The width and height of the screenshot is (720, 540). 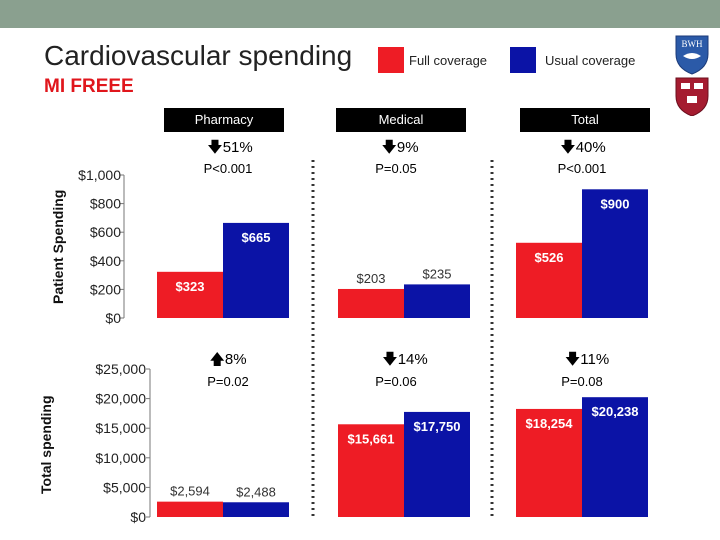 I want to click on bar-value-label: $900, so click(x=615, y=203).